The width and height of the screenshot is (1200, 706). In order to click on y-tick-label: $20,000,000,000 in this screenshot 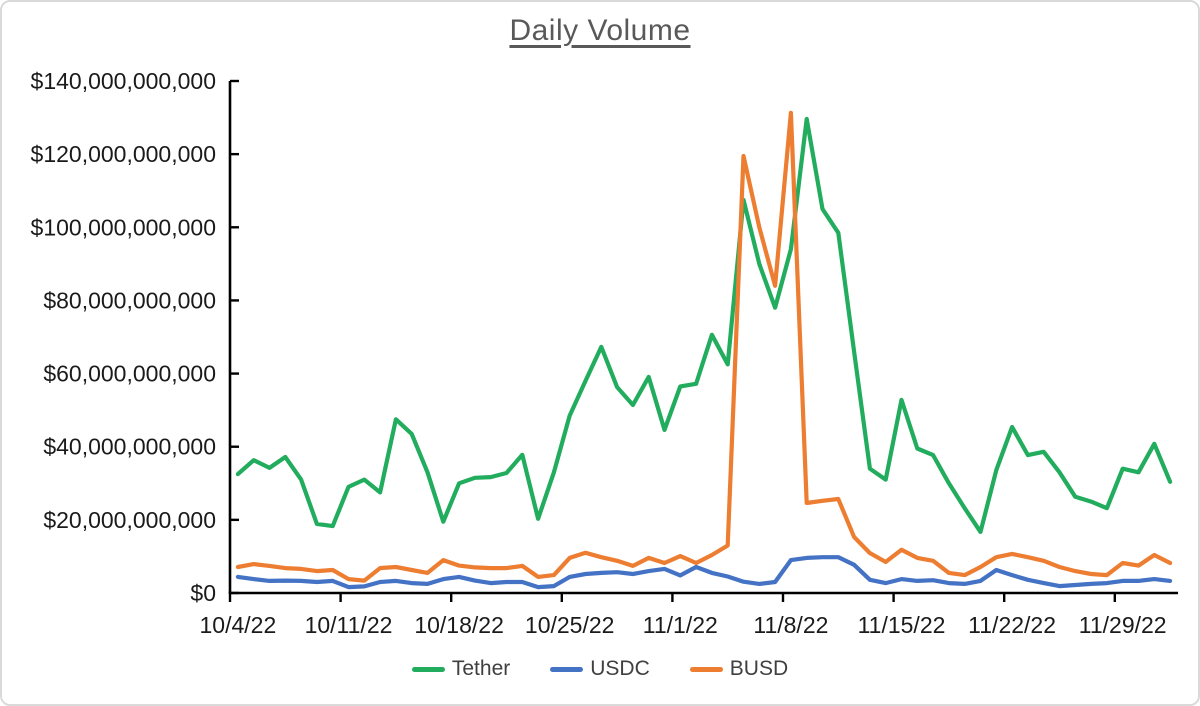, I will do `click(129, 520)`.